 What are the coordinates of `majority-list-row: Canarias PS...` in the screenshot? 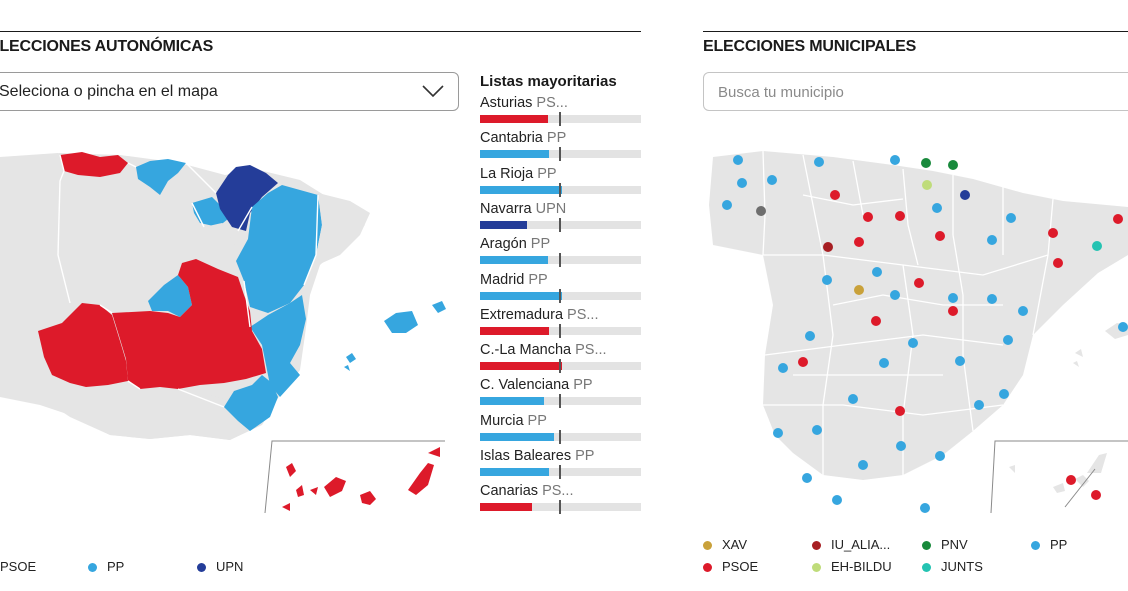 It's located at (560, 499).